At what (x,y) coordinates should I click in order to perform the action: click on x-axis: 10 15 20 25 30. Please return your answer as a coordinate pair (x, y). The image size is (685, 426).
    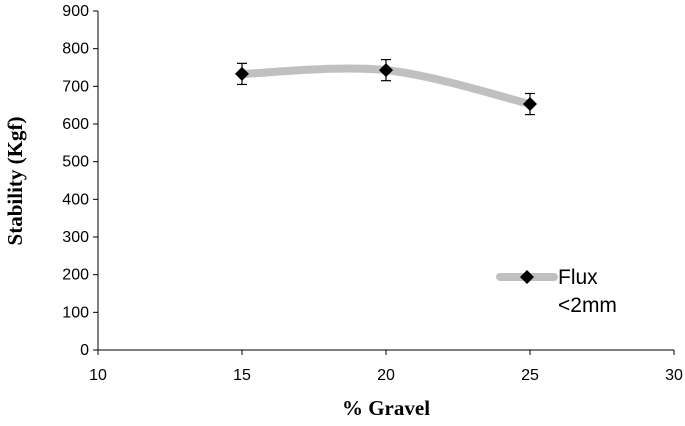
    Looking at the image, I should click on (386, 366).